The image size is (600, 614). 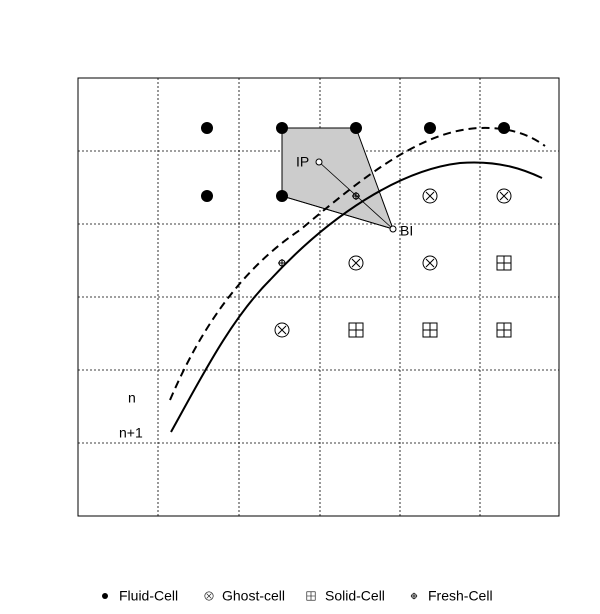 What do you see at coordinates (460, 596) in the screenshot?
I see `legend-entry: Fresh-Cell` at bounding box center [460, 596].